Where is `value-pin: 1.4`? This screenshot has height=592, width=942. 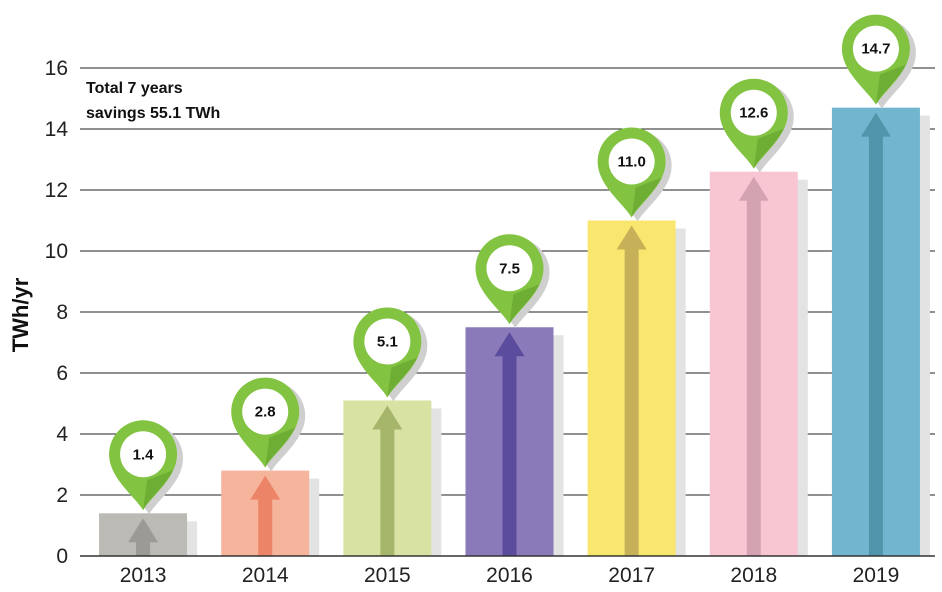 value-pin: 1.4 is located at coordinates (146, 467).